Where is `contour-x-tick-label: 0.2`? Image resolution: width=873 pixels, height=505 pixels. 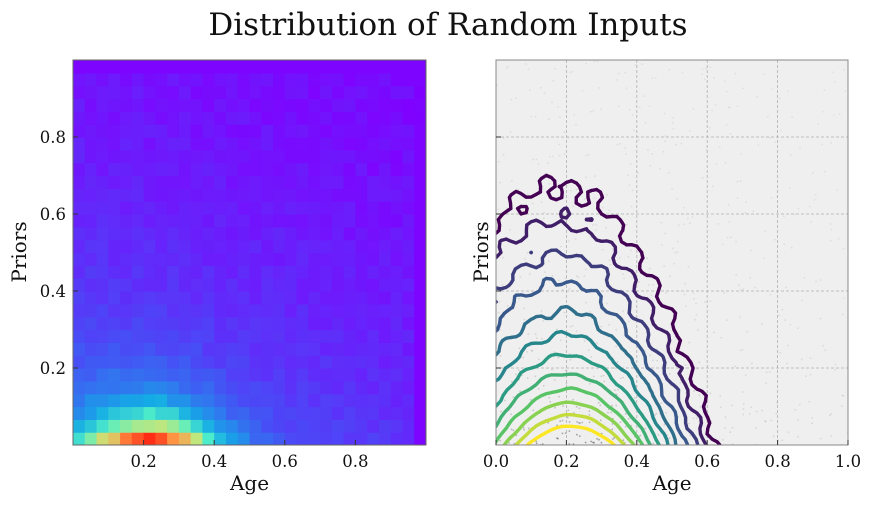
contour-x-tick-label: 0.2 is located at coordinates (566, 461).